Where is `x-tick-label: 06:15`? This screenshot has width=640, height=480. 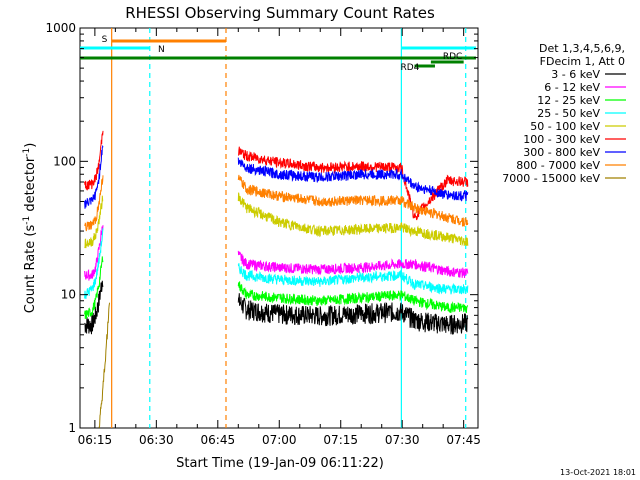
x-tick-label: 06:15 is located at coordinates (95, 440).